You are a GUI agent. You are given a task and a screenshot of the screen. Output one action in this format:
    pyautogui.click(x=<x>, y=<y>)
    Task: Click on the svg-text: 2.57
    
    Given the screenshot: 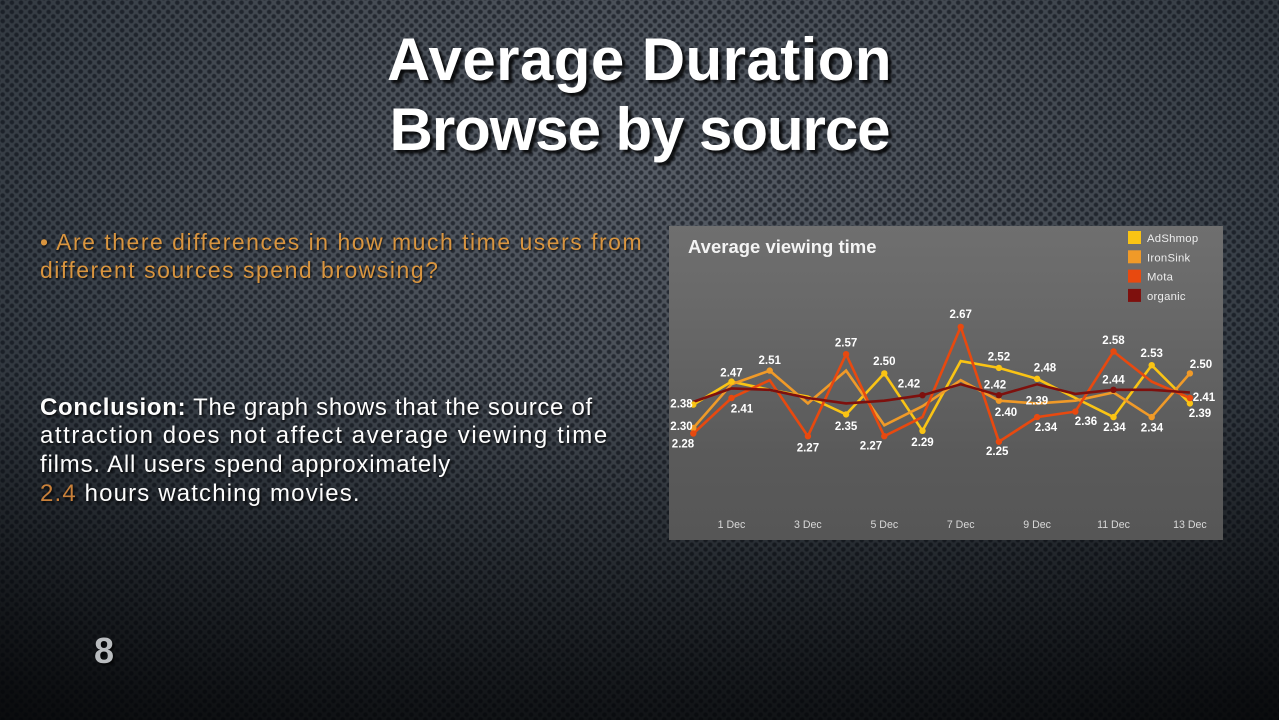 What is the action you would take?
    pyautogui.click(x=846, y=344)
    